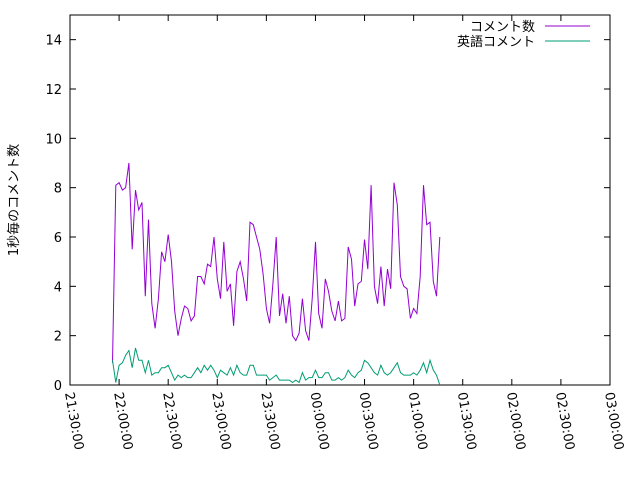 The image size is (640, 480). Describe the element at coordinates (269, 421) in the screenshot. I see `x-tick-label: 23:30:00` at that location.